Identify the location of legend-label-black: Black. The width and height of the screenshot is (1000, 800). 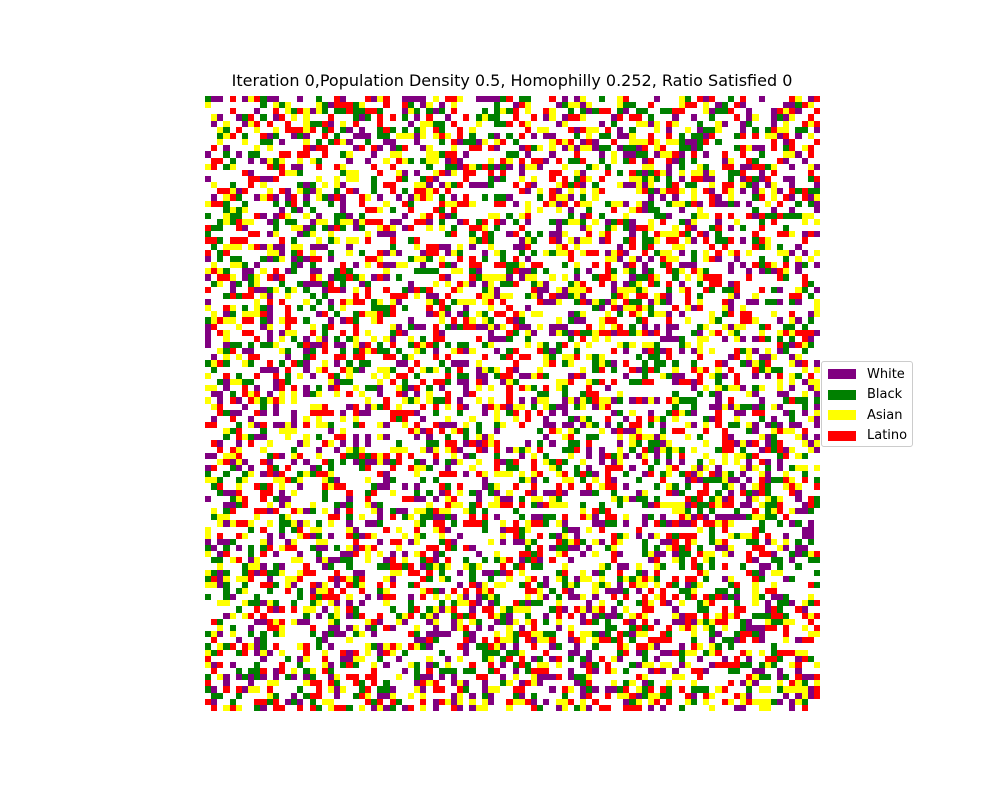
(885, 395).